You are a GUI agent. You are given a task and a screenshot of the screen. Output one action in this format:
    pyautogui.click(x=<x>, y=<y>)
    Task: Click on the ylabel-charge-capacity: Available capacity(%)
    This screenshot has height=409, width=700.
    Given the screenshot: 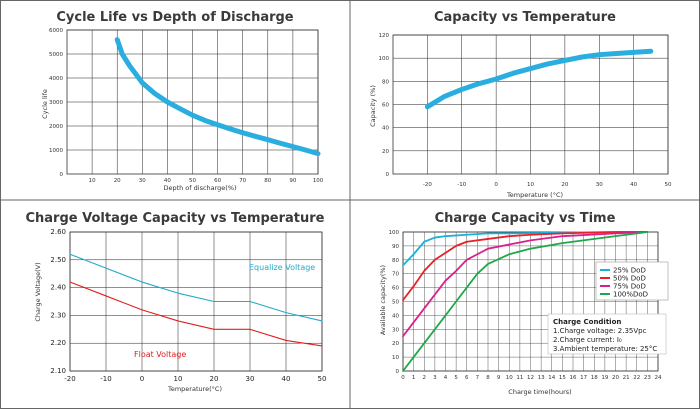 What is the action you would take?
    pyautogui.click(x=383, y=300)
    